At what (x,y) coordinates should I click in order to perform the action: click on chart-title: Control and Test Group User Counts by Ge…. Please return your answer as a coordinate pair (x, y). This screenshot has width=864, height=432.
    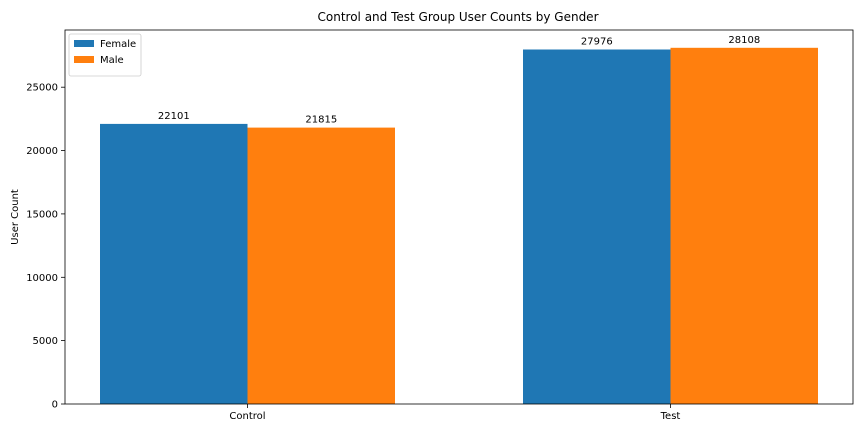
    Looking at the image, I should click on (458, 17).